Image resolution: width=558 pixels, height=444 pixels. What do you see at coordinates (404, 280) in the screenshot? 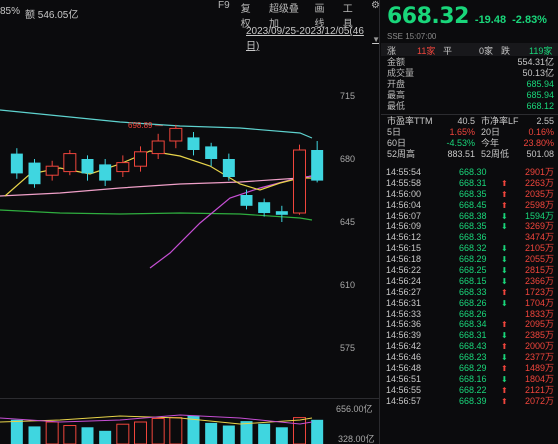
I see `tick-time: 14:56:24` at bounding box center [404, 280].